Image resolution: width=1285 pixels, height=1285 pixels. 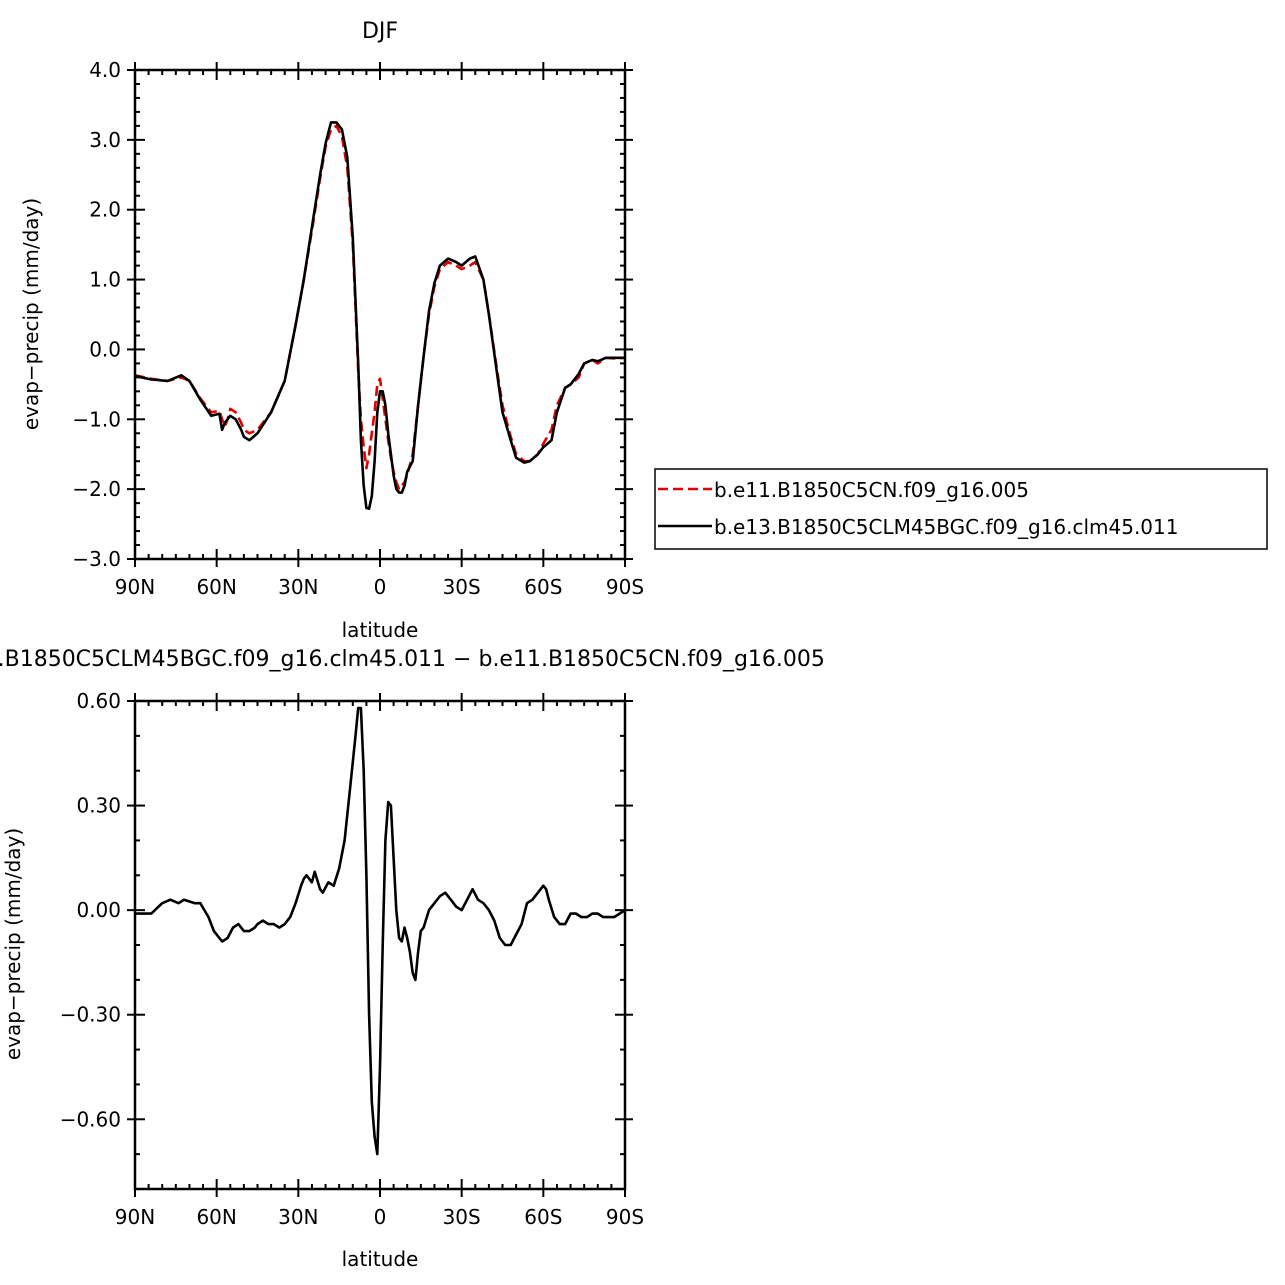 What do you see at coordinates (96, 559) in the screenshot?
I see `y-tick-label: −3.0` at bounding box center [96, 559].